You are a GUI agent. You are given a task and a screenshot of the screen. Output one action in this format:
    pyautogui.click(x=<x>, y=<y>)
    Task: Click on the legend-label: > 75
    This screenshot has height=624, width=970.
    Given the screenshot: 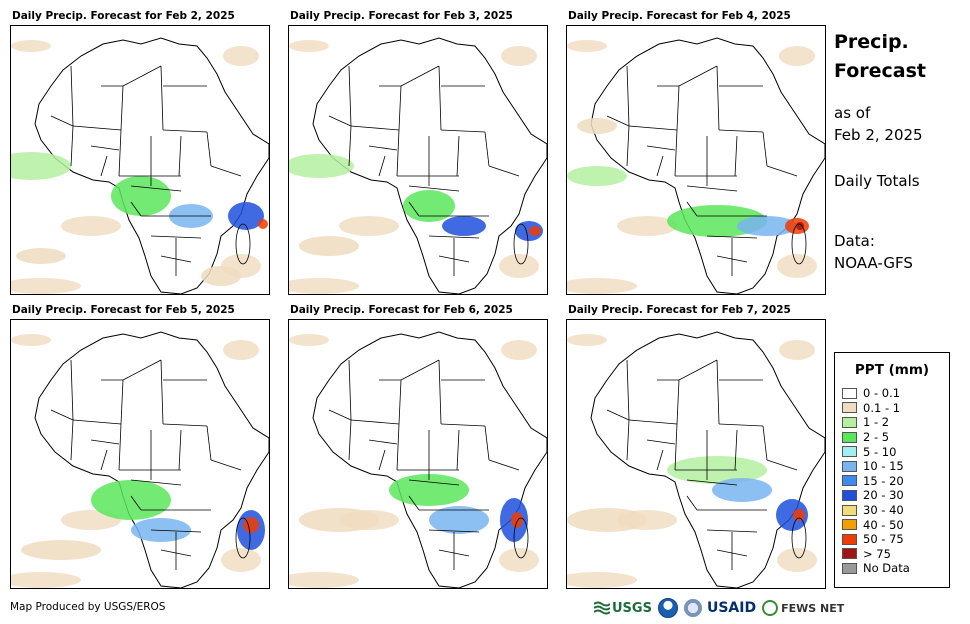 What is the action you would take?
    pyautogui.click(x=877, y=553)
    